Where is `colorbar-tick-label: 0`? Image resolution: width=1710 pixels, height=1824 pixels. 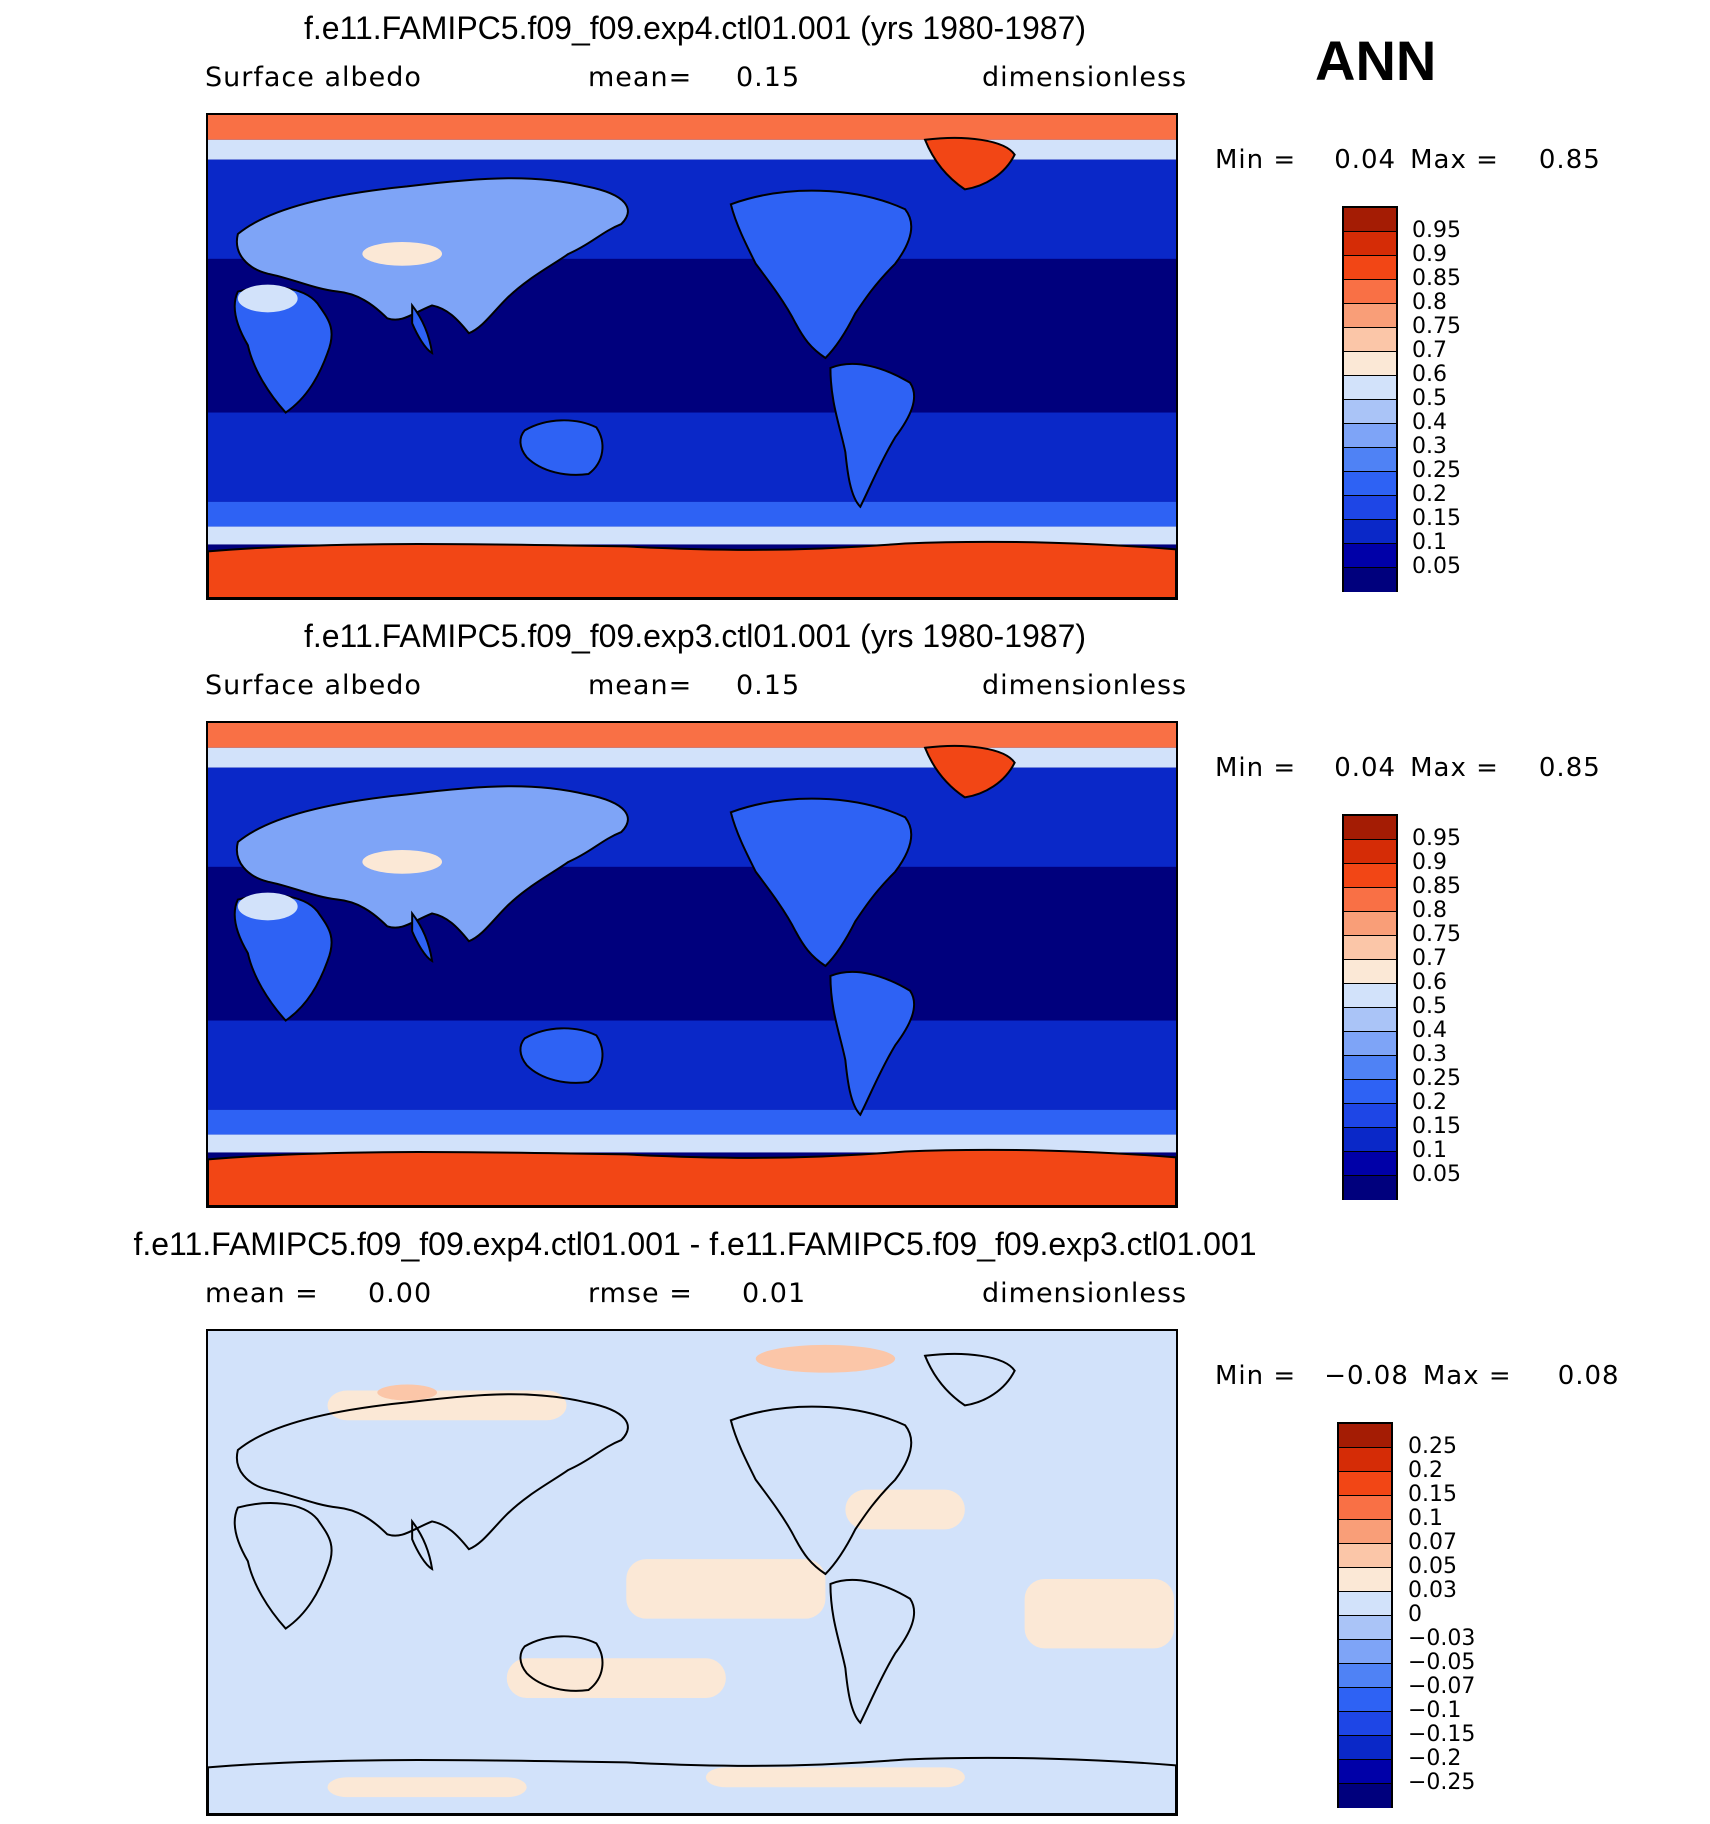
colorbar-tick-label: 0 is located at coordinates (1415, 1614).